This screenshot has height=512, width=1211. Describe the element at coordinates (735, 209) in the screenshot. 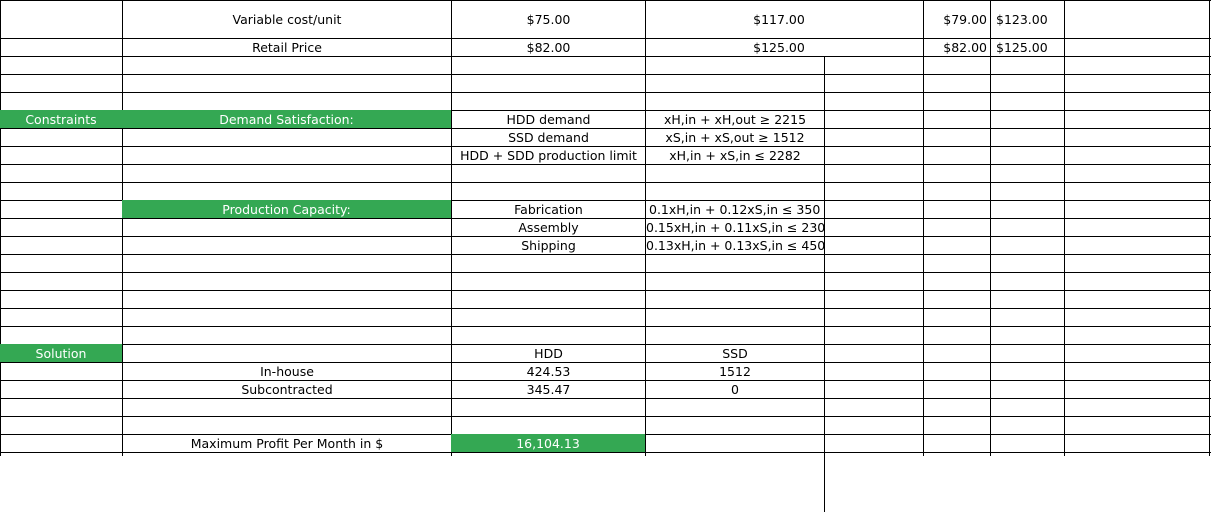

I see `capacity-formula-fabrication: 0.1xH,in + 0.12xS,in ≤ 350` at that location.